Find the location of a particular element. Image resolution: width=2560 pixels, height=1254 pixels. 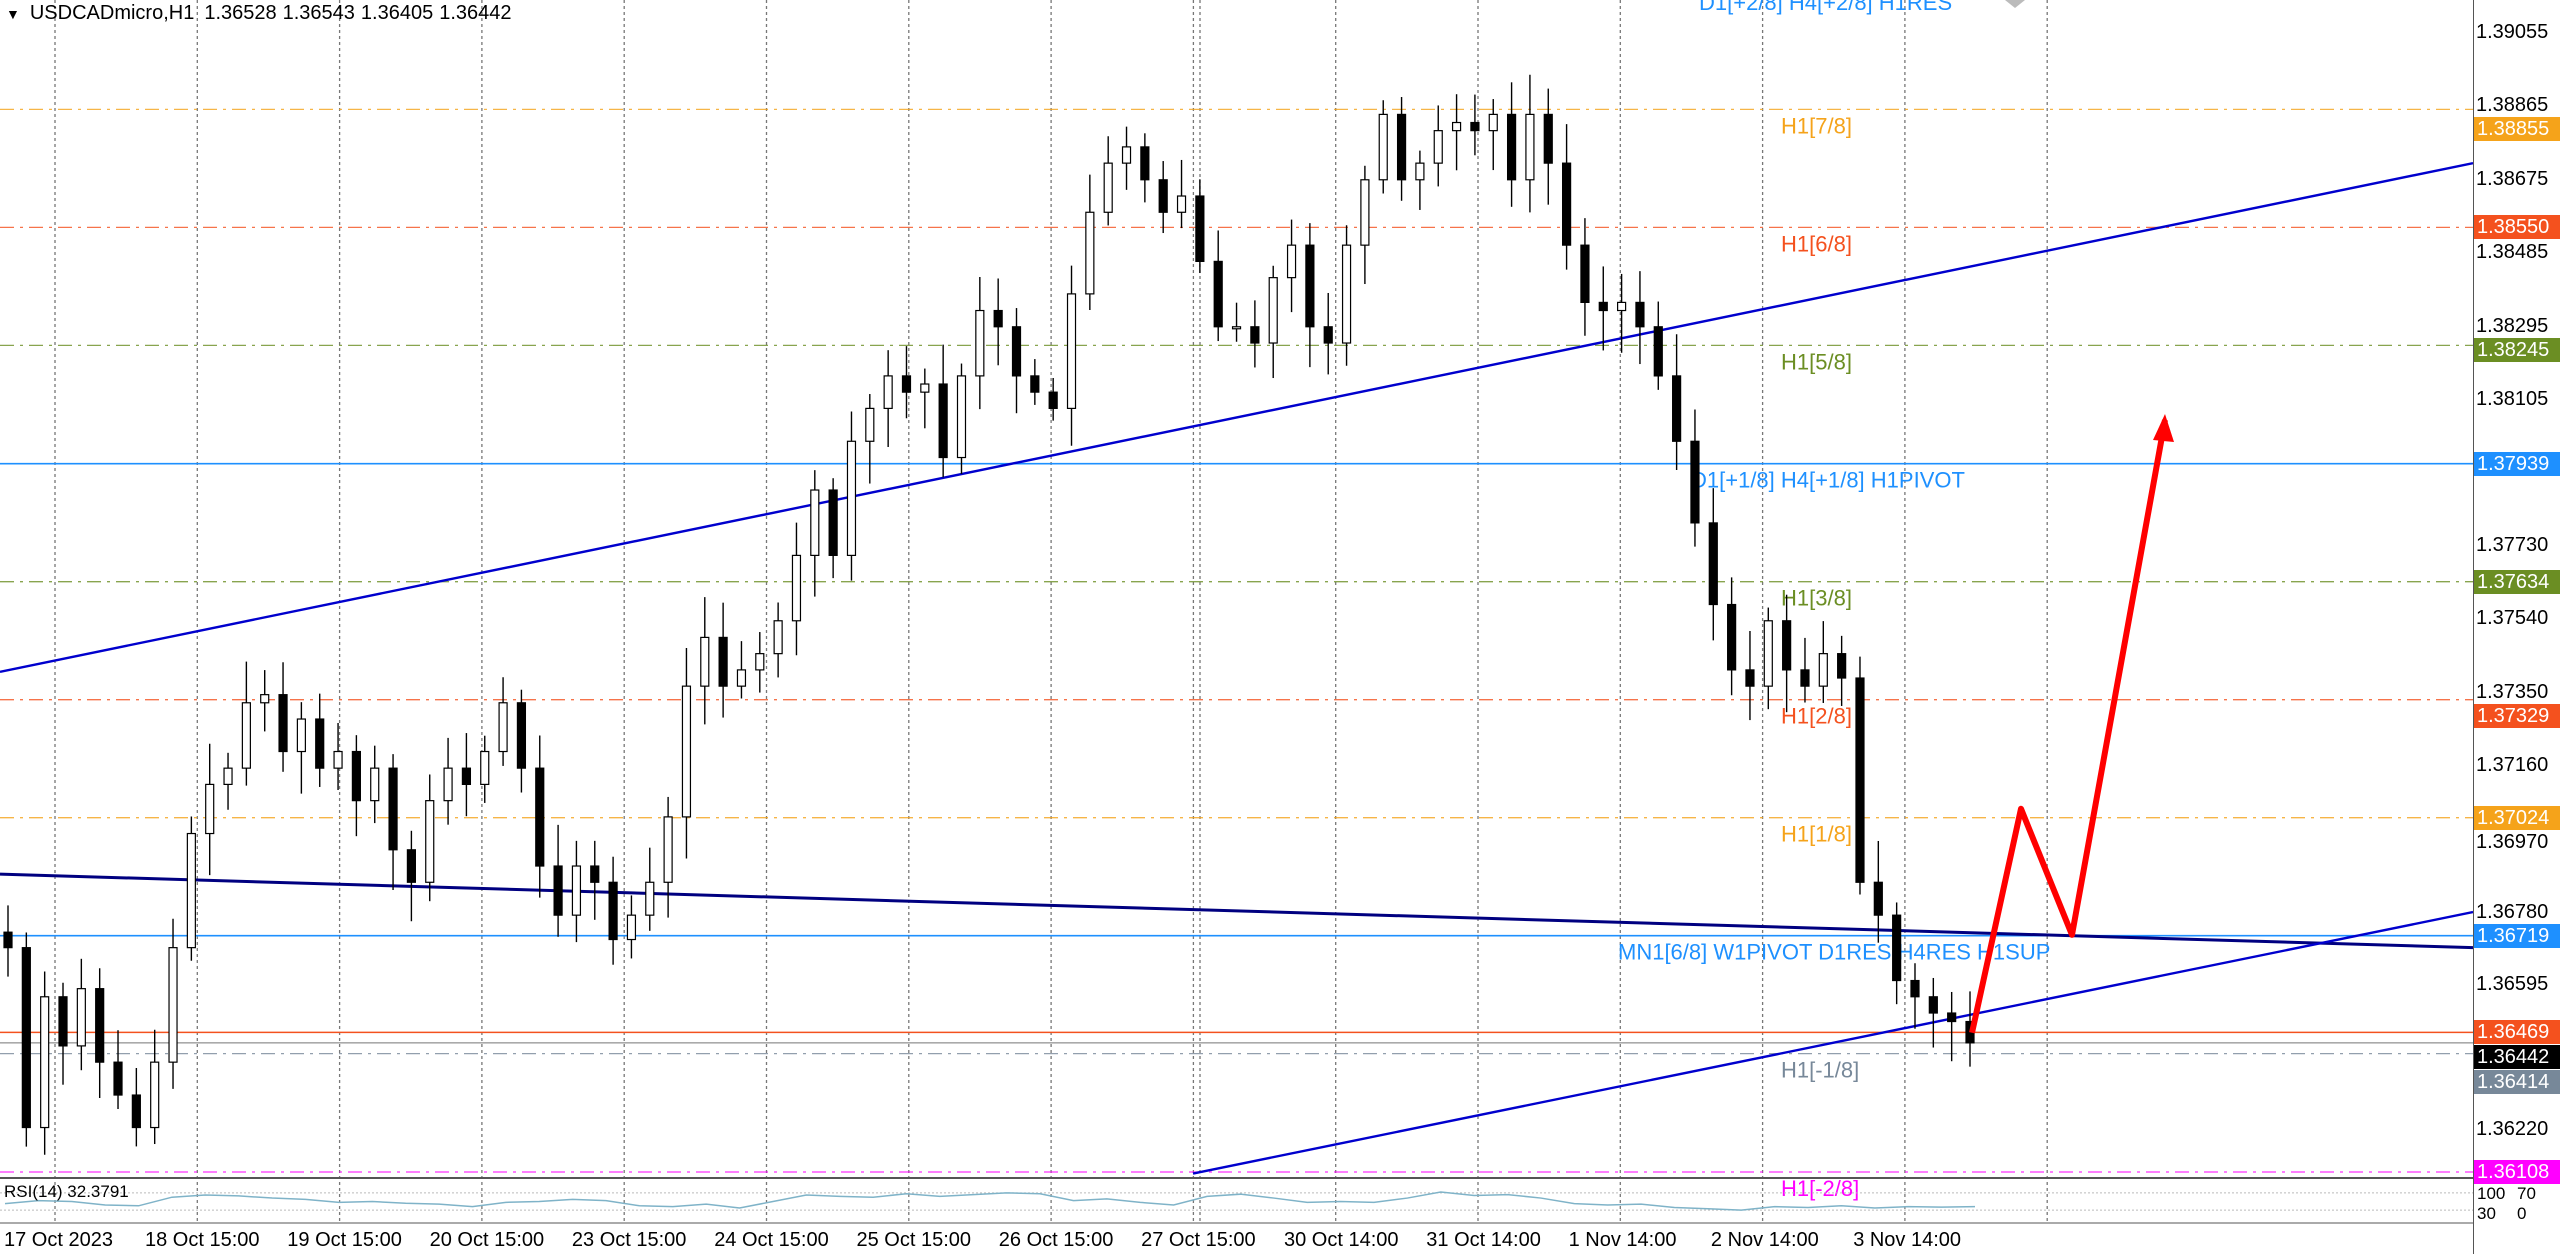

price-axis-label: 1.37160 is located at coordinates (2512, 765).